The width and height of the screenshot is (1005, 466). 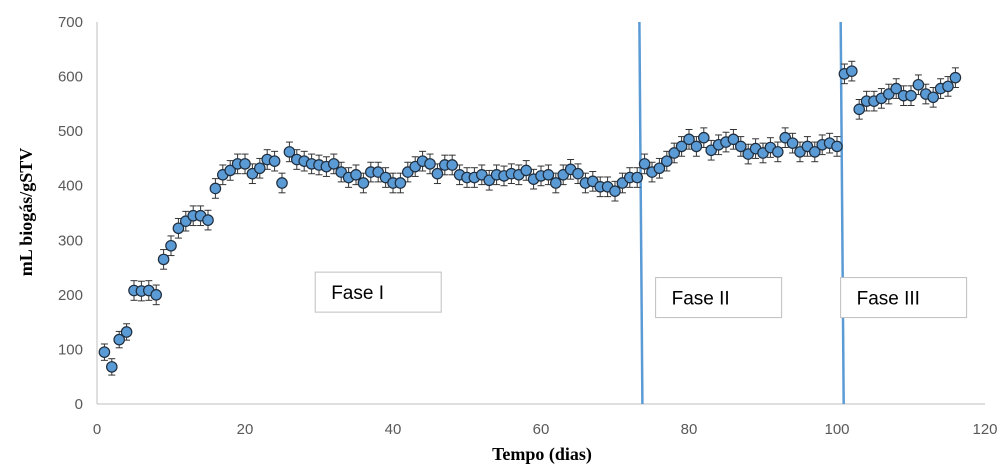 I want to click on x-tick-label: 40, so click(x=393, y=429).